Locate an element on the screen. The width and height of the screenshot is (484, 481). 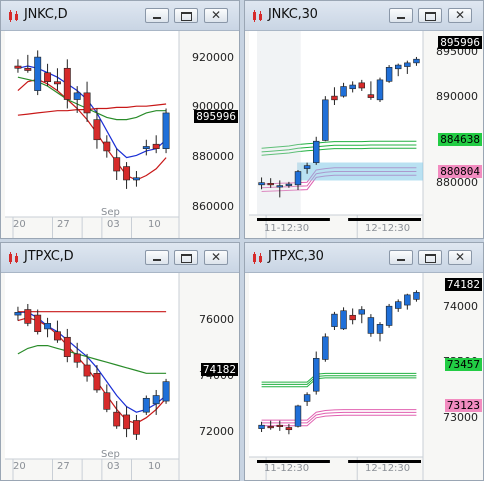
window-title: JNKC,D is located at coordinates (46, 14).